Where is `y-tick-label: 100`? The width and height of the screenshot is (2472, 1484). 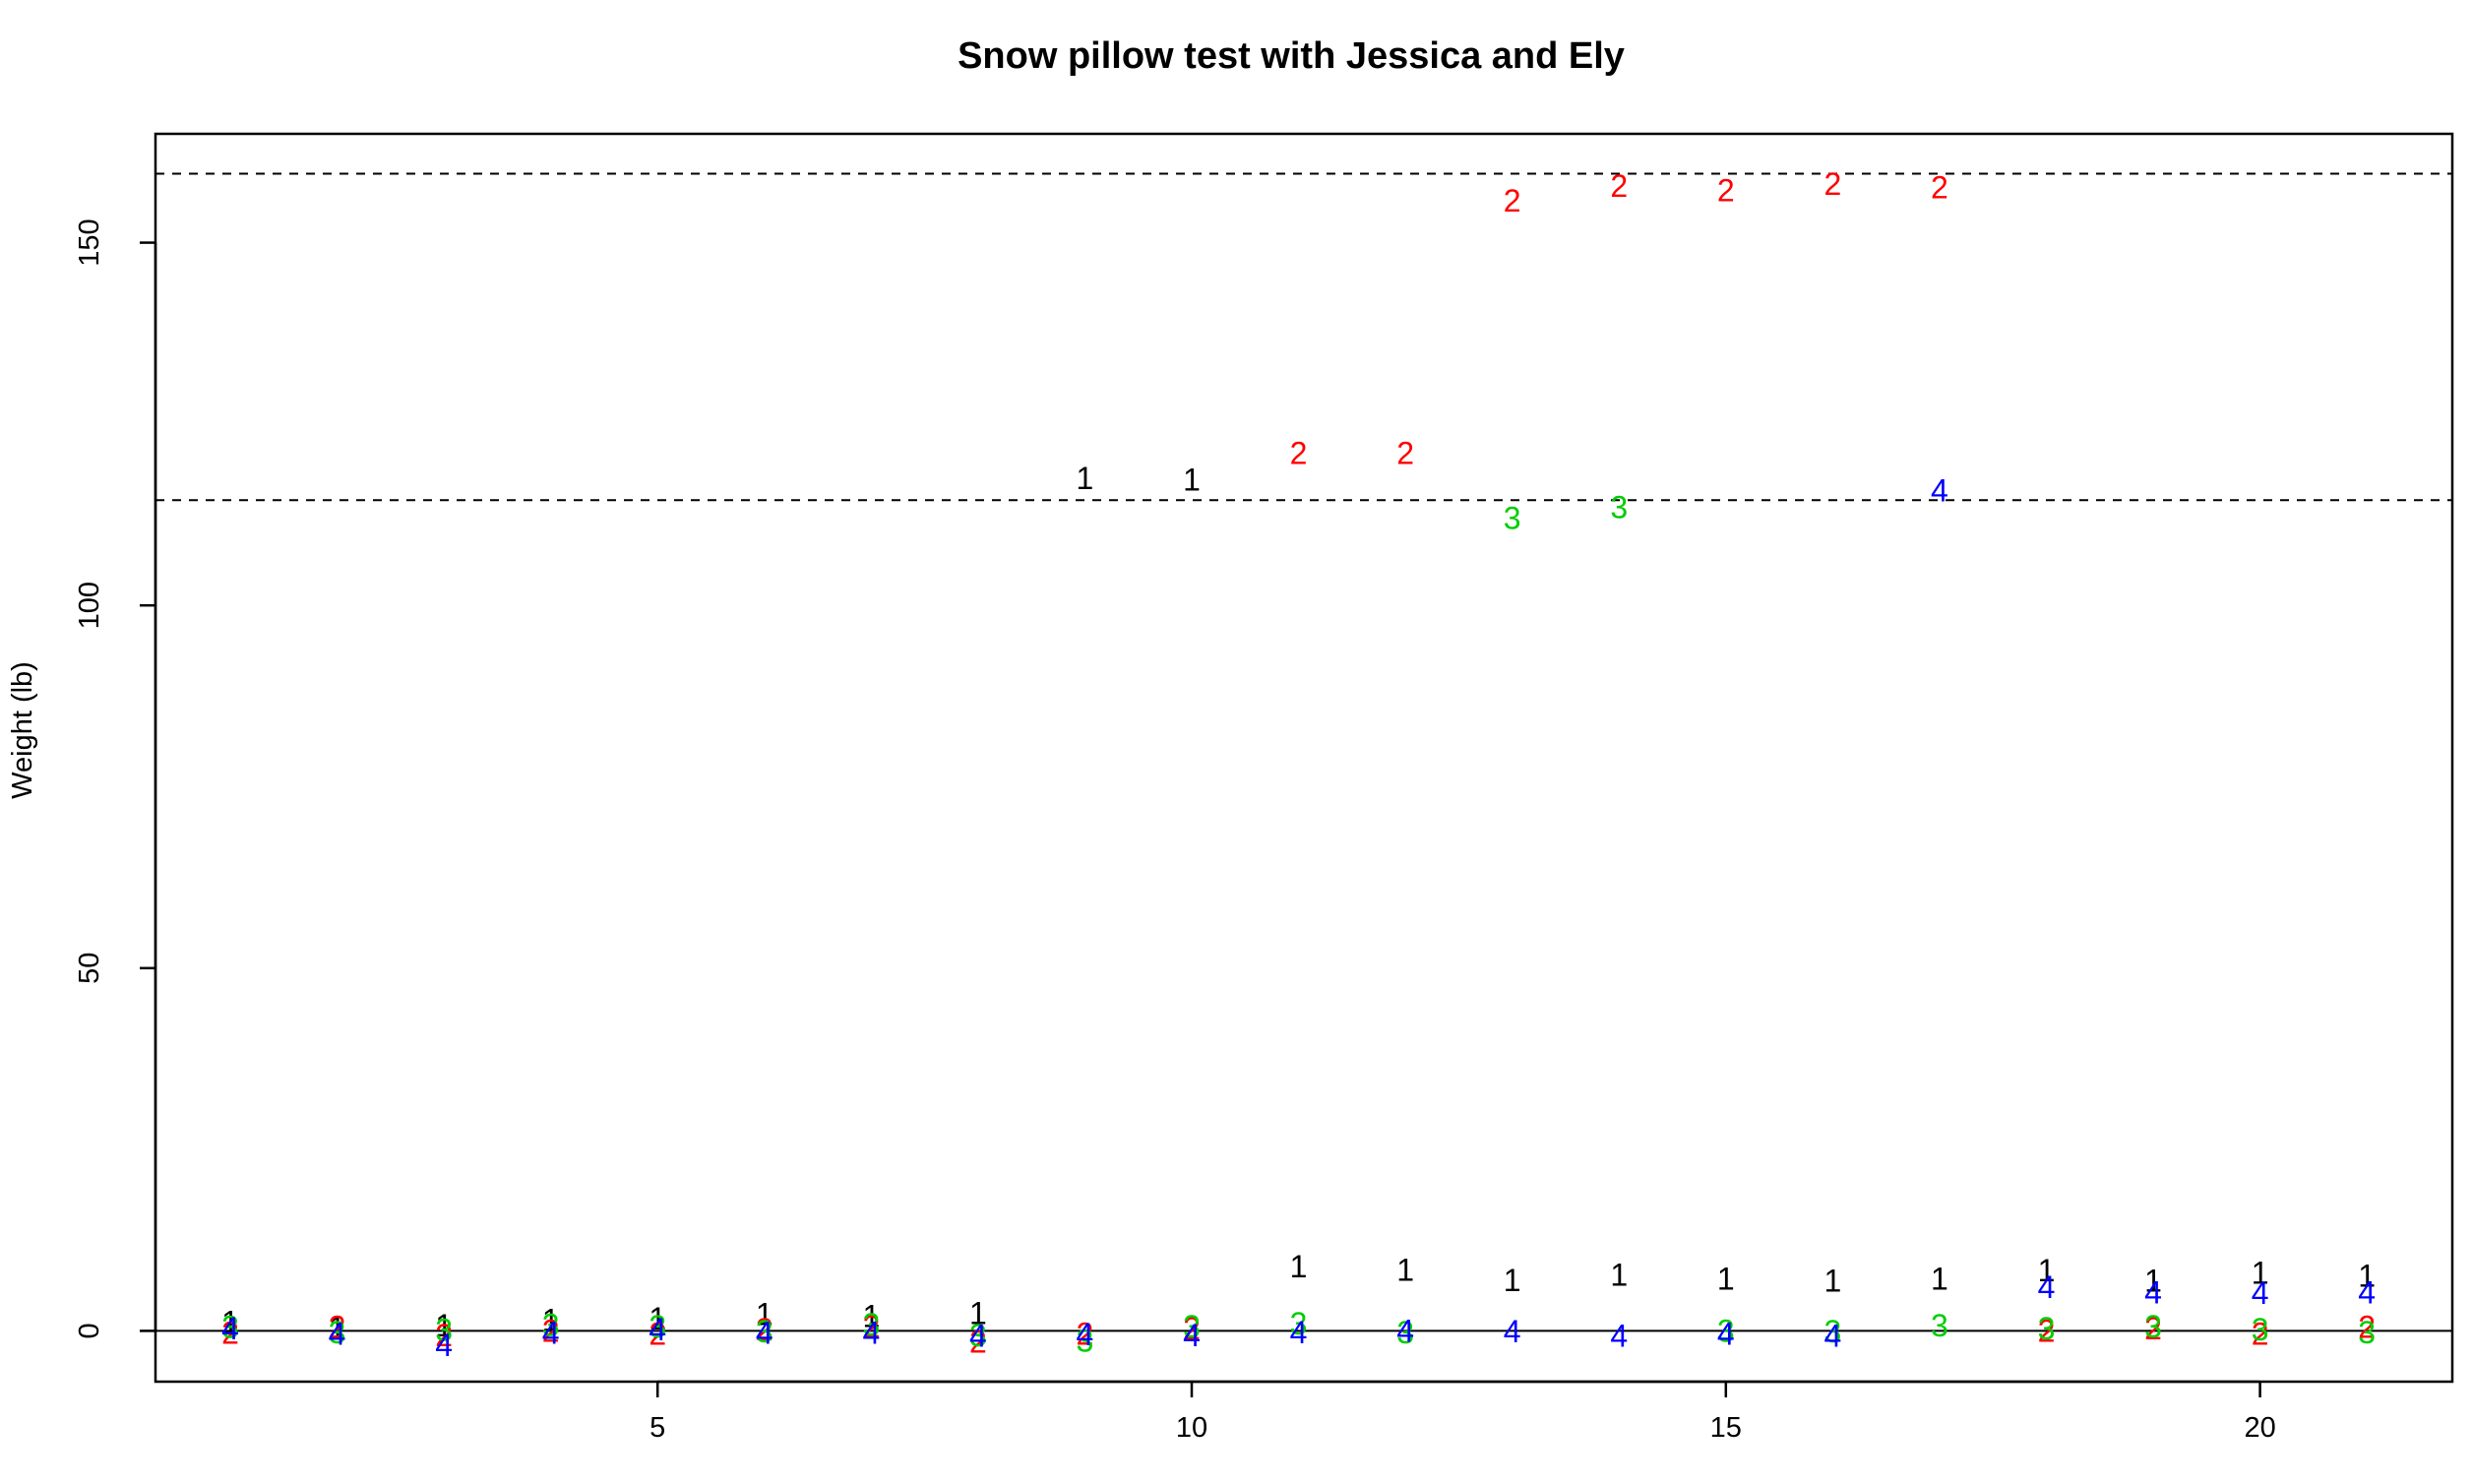 y-tick-label: 100 is located at coordinates (89, 606).